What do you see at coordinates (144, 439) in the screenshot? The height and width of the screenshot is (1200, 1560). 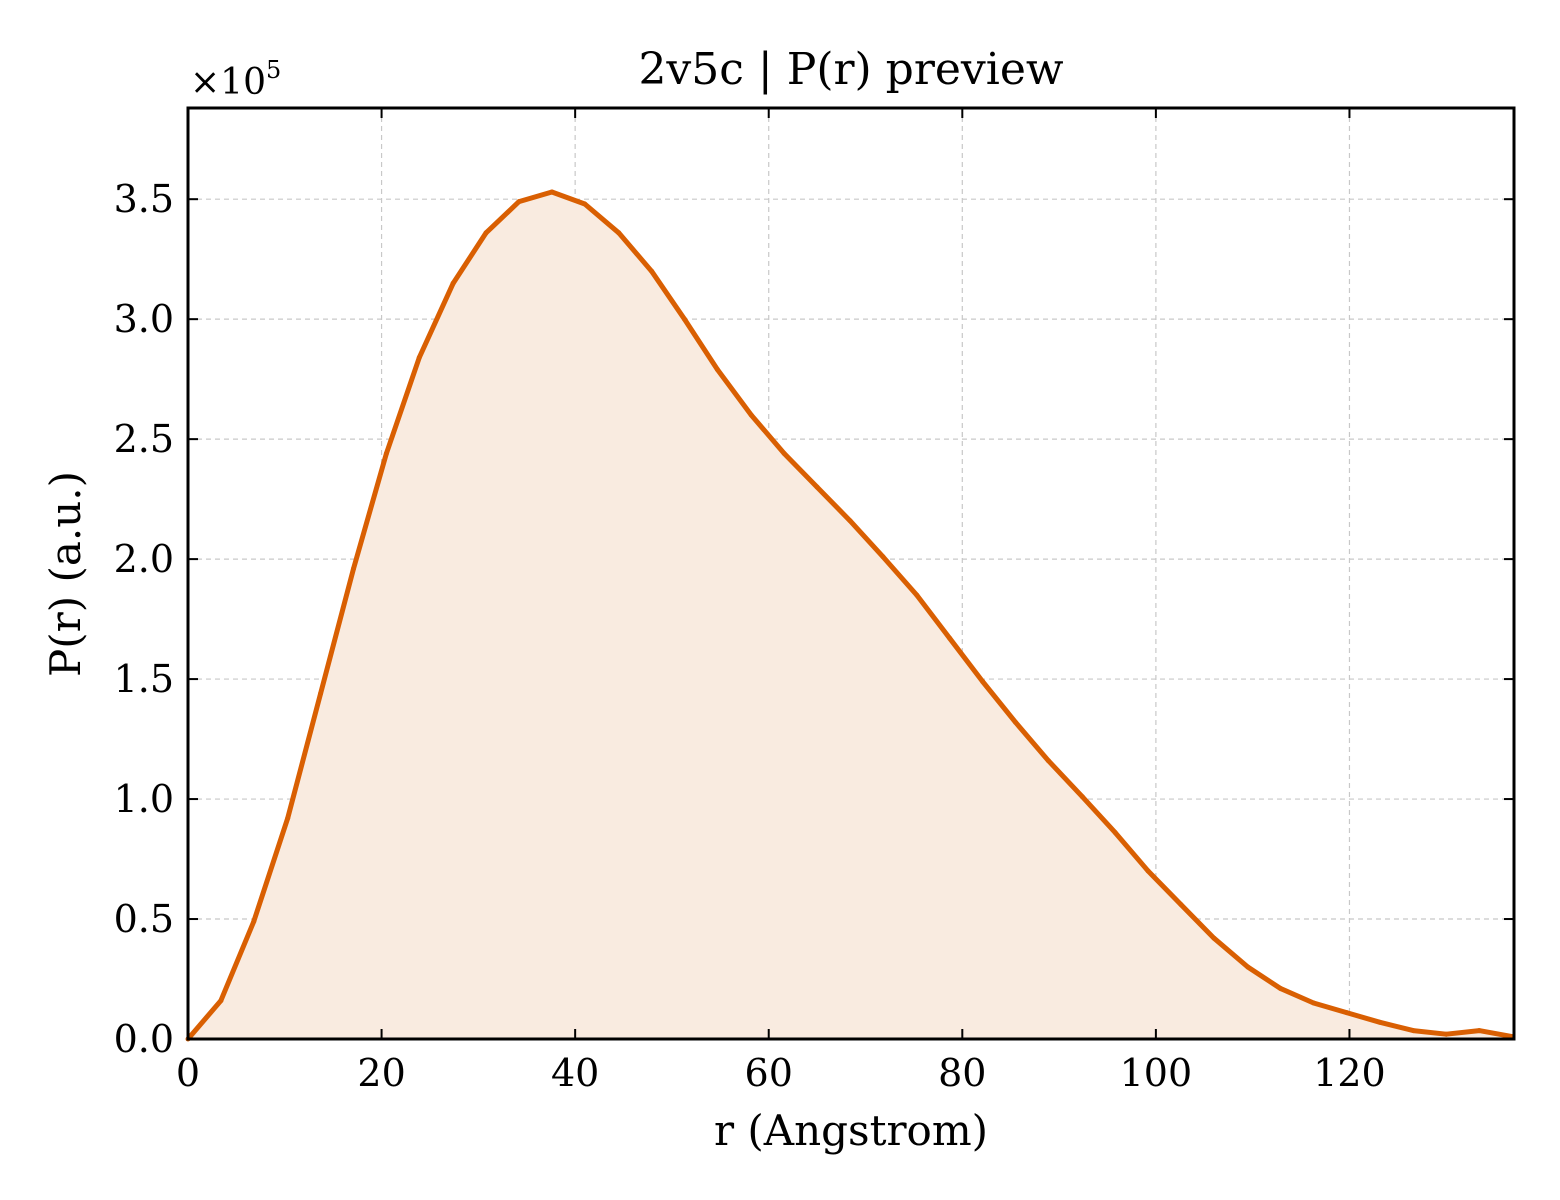 I see `y-tick-label: 2.5` at bounding box center [144, 439].